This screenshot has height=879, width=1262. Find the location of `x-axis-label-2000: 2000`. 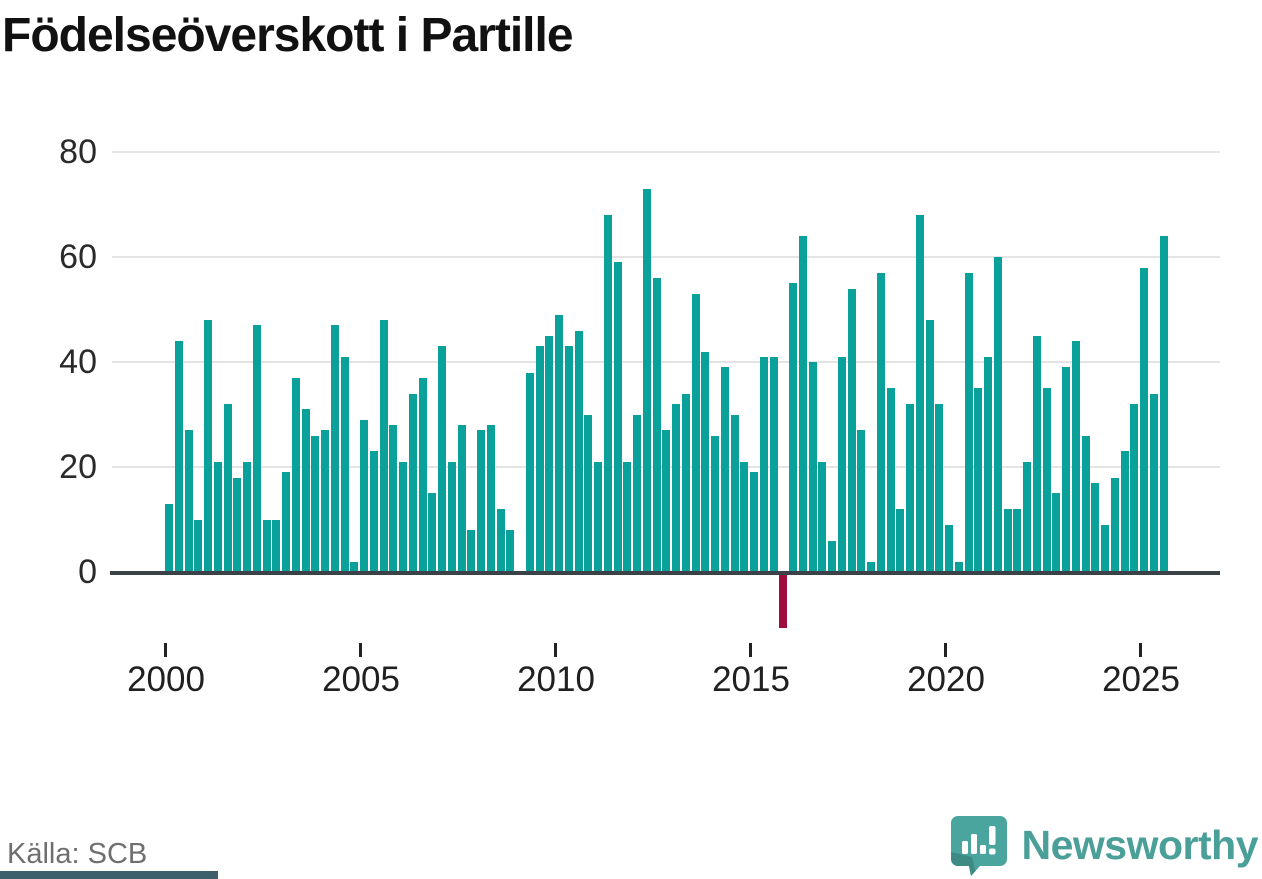

x-axis-label-2000: 2000 is located at coordinates (166, 679).